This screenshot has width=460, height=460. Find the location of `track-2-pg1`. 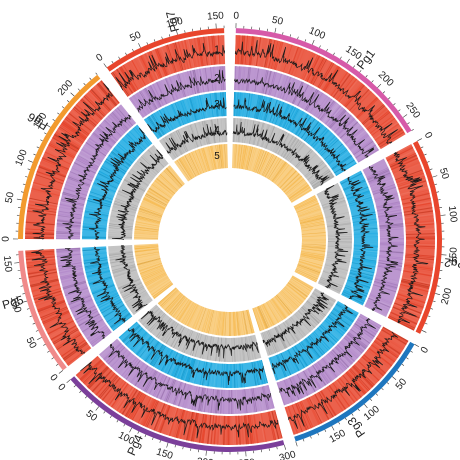

track-2-pg1 is located at coordinates (307, 114).